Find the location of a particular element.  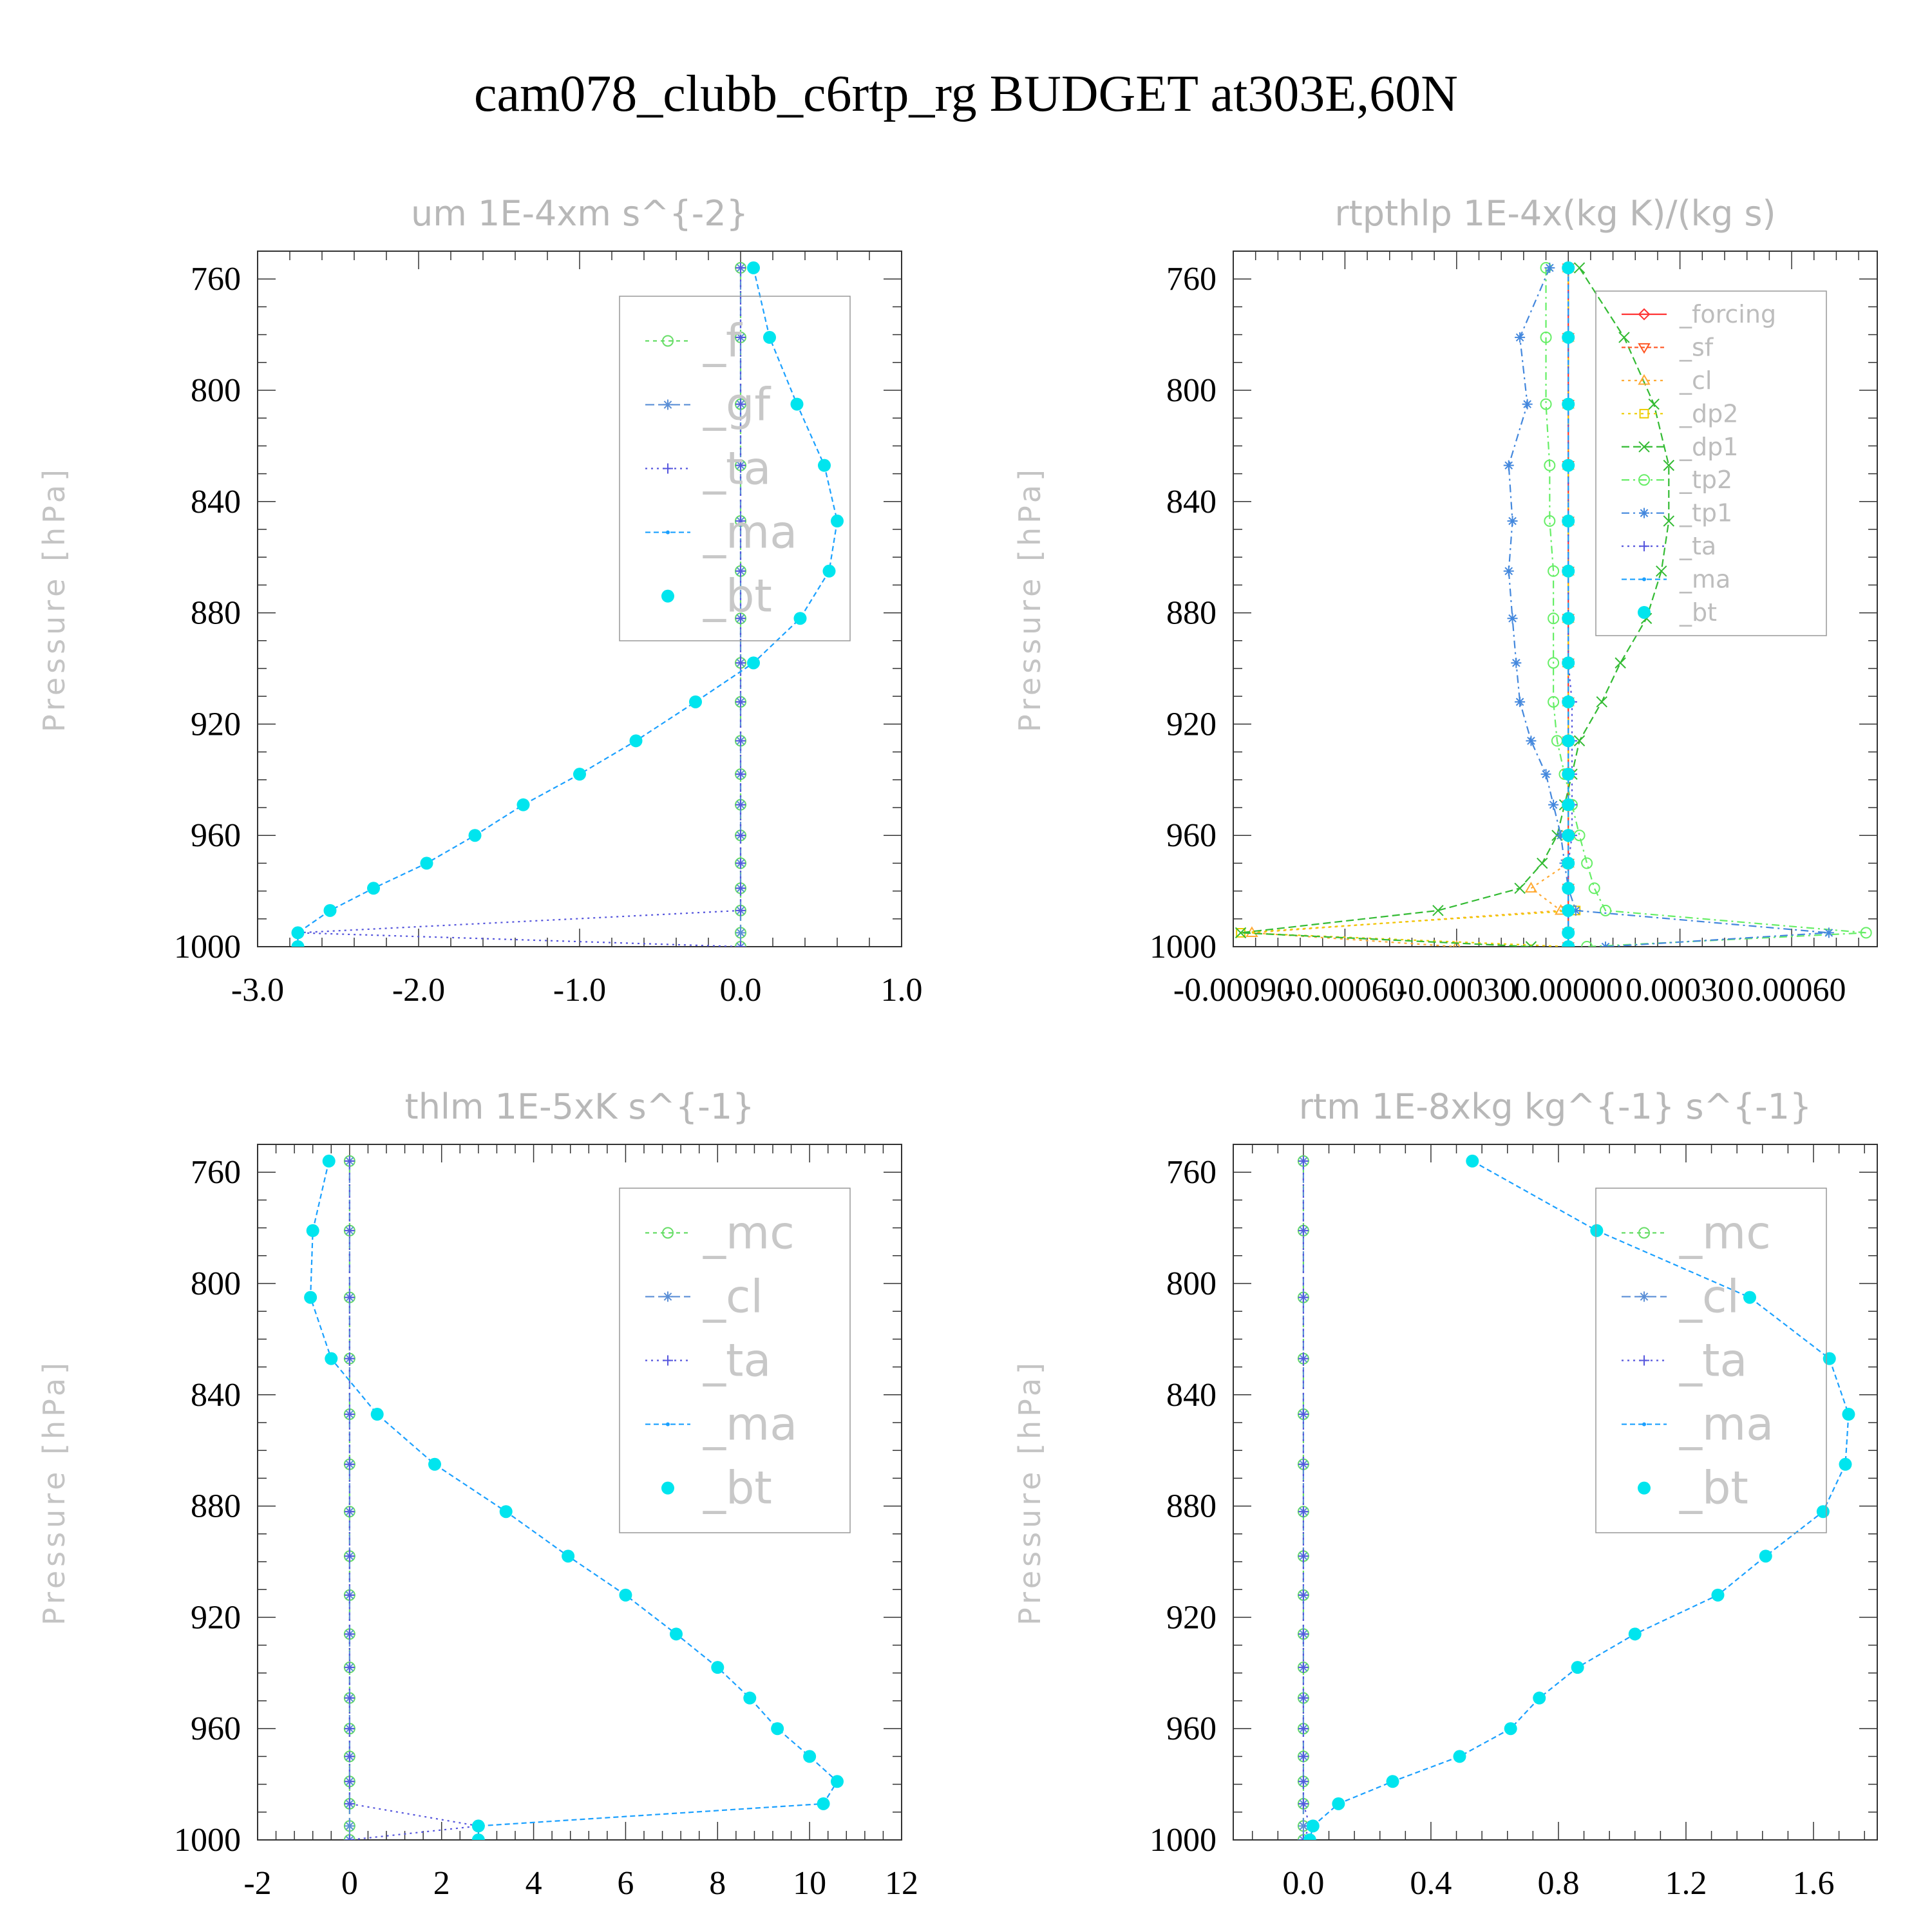

legend: _mc _cl _ta _ma _bt is located at coordinates (735, 1360).